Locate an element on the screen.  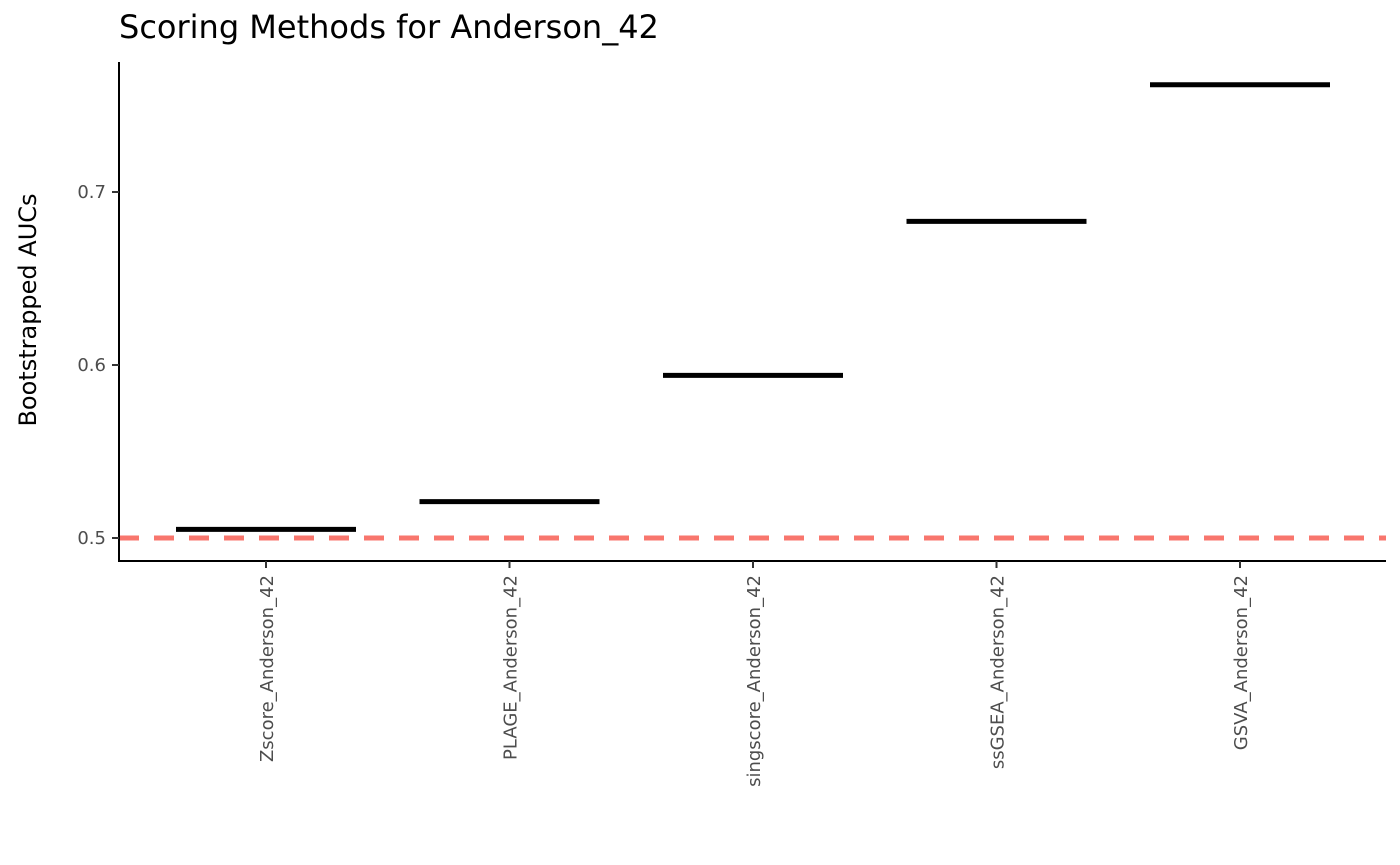
x-tick-label: GSVA_Anderson_42 is located at coordinates (1241, 662).